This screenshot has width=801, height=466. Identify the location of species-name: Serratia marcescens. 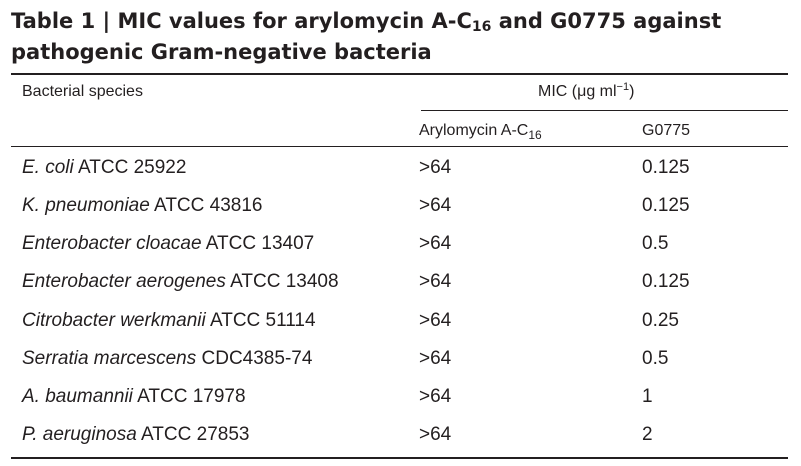
(109, 358).